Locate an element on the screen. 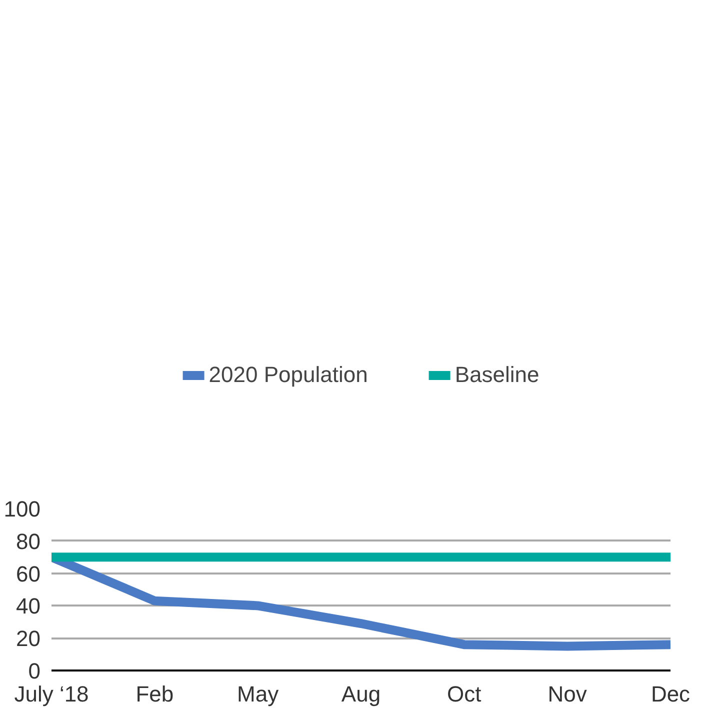 The height and width of the screenshot is (716, 705). y-tick-label: 20 is located at coordinates (28, 639).